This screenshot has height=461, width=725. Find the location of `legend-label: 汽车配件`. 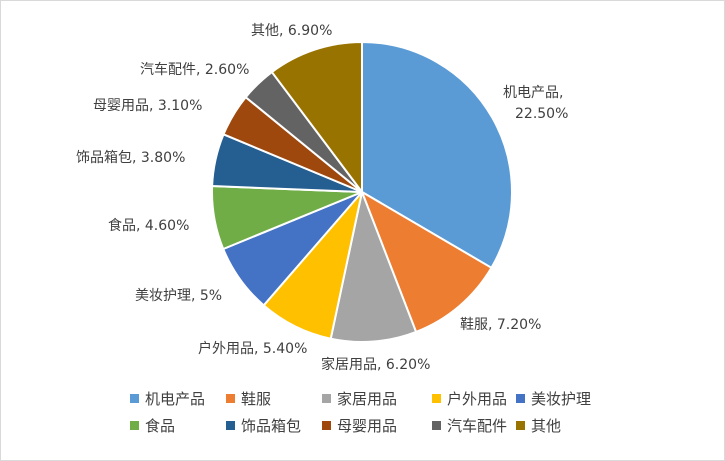

legend-label: 汽车配件 is located at coordinates (477, 426).